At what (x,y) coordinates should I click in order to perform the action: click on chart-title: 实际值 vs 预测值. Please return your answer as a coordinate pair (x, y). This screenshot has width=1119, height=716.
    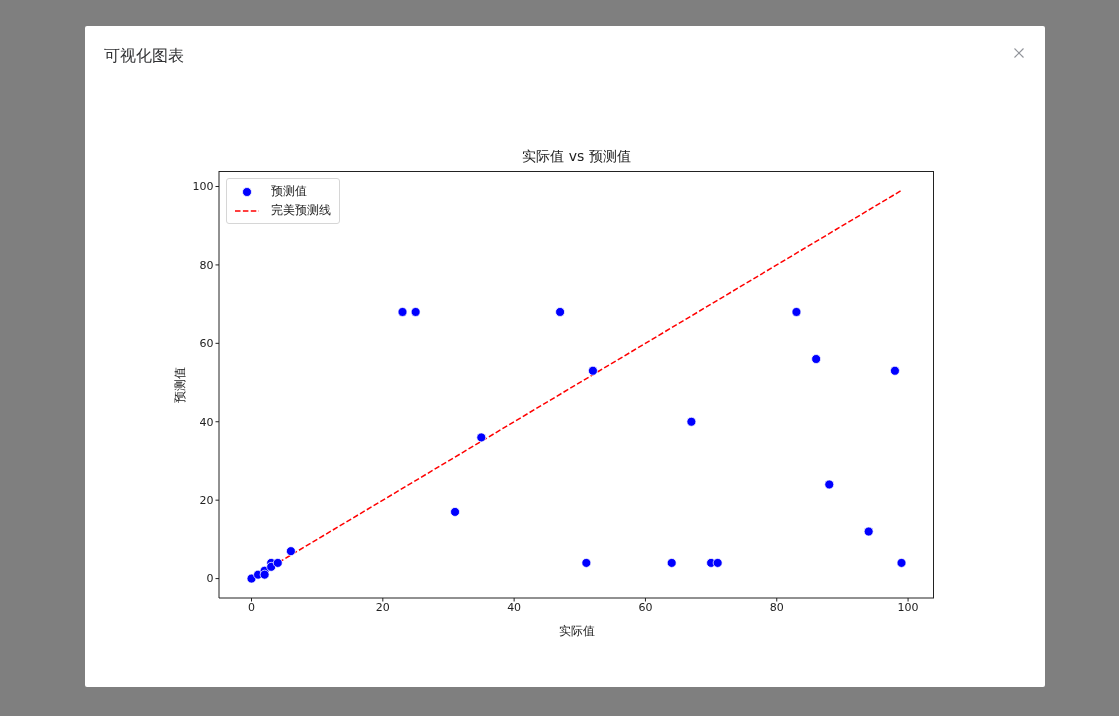
    Looking at the image, I should click on (576, 157).